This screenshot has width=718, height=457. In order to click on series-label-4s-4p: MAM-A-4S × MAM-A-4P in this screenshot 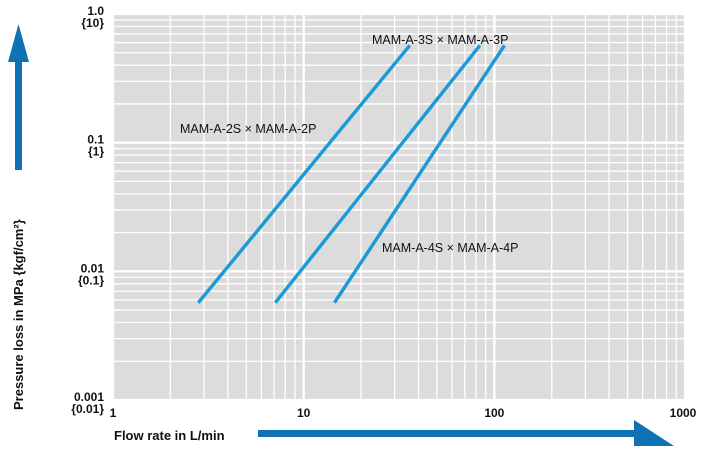, I will do `click(450, 248)`.